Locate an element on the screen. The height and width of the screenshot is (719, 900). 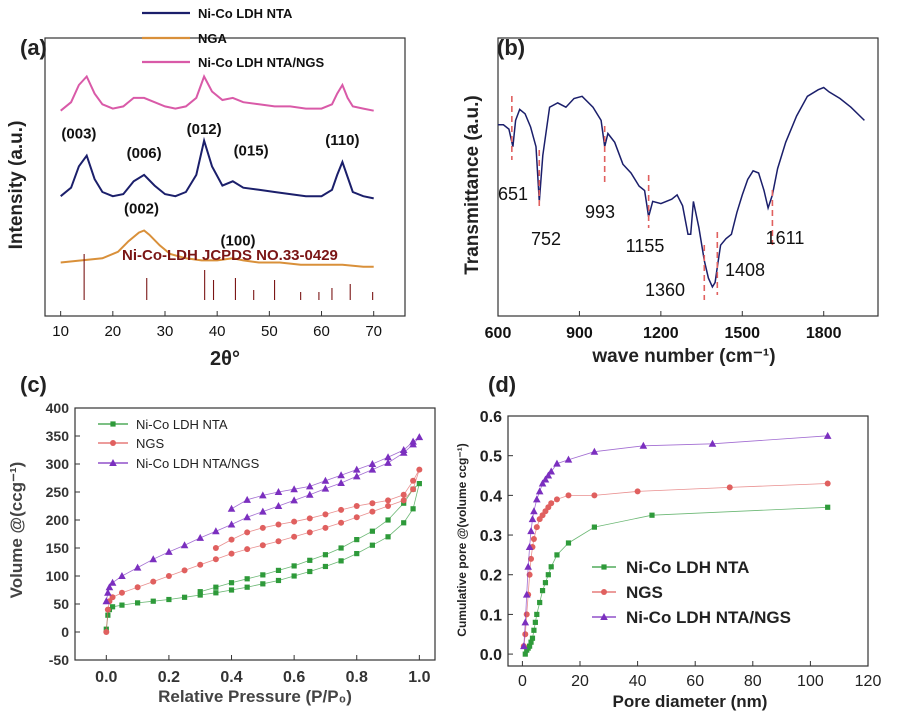
panel-c-plot is located at coordinates (263, 534).